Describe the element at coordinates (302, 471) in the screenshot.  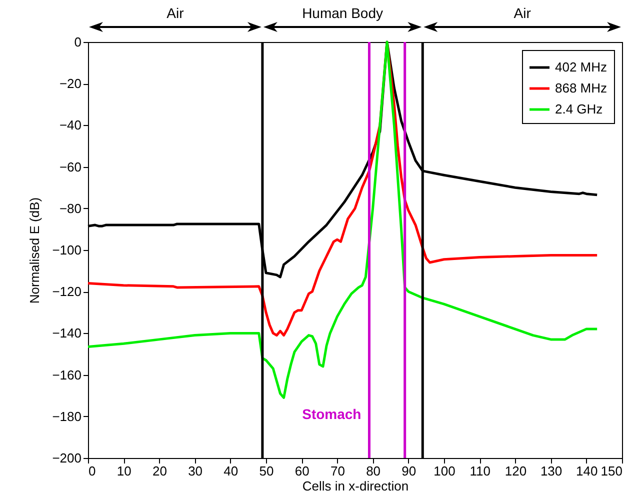
I see `x-tick-label: 60` at that location.